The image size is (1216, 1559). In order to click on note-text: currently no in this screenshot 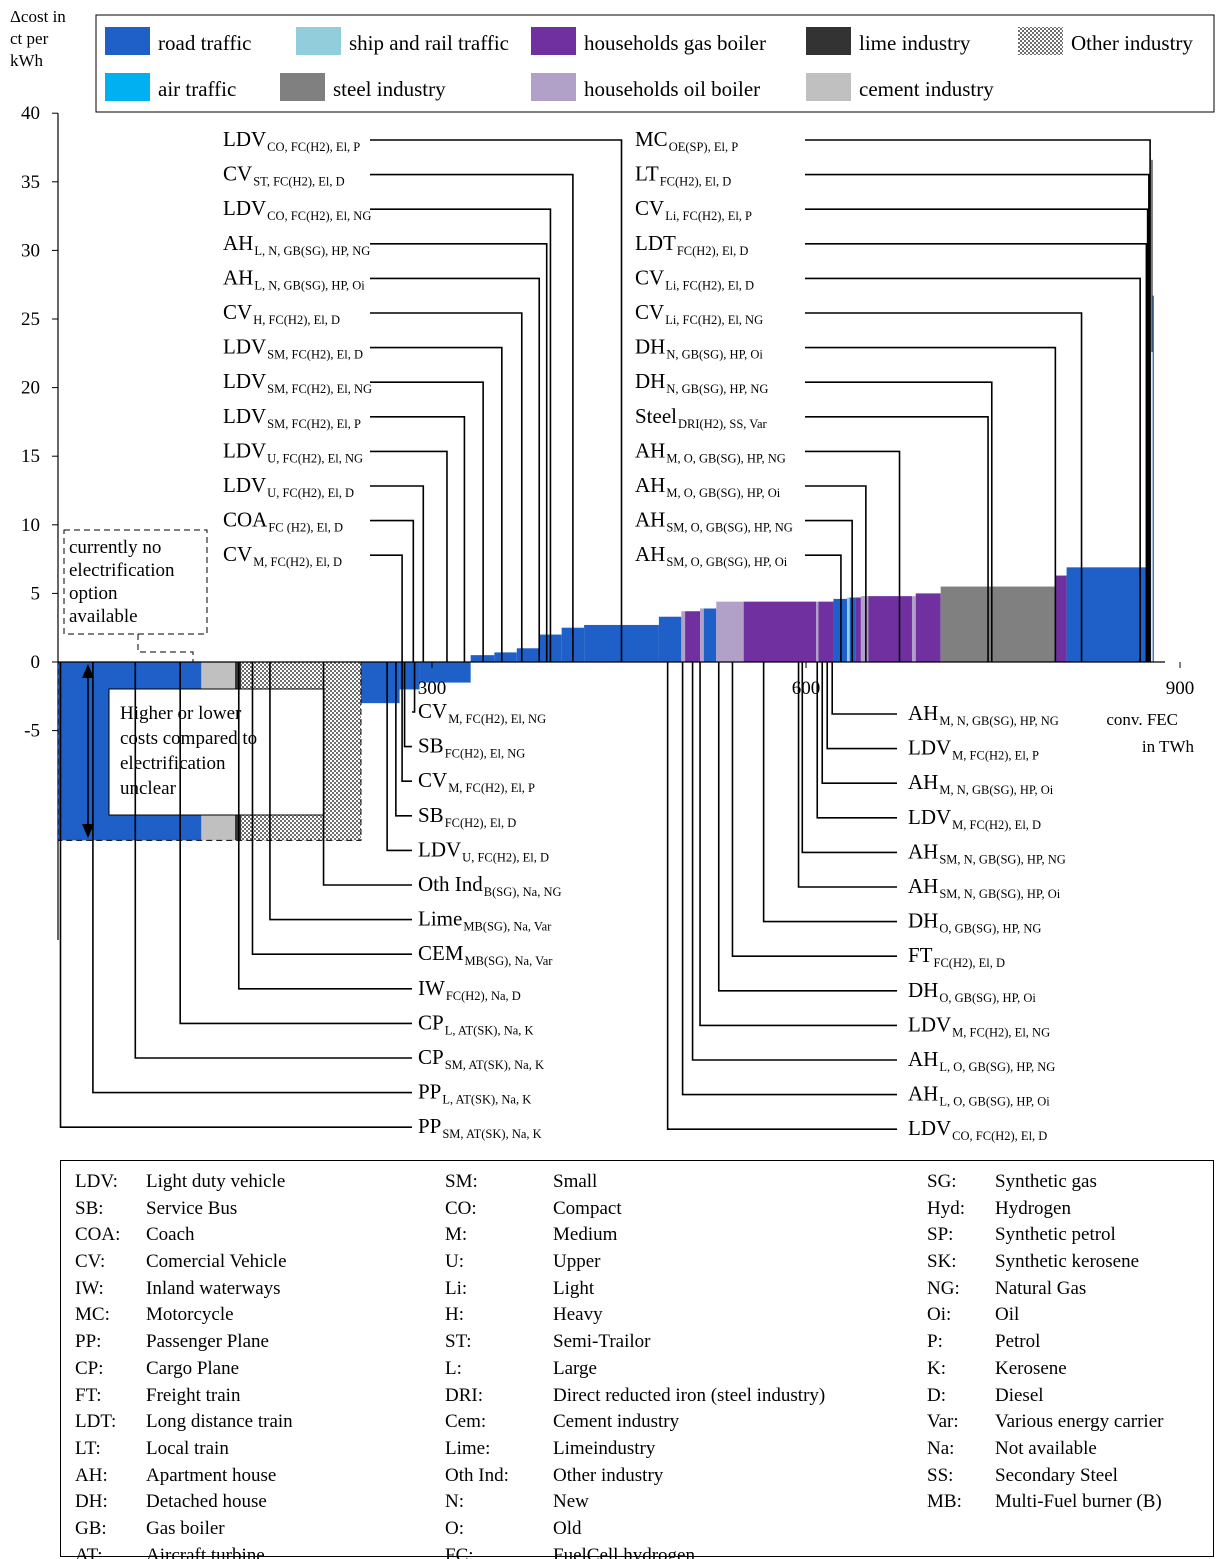, I will do `click(115, 547)`.